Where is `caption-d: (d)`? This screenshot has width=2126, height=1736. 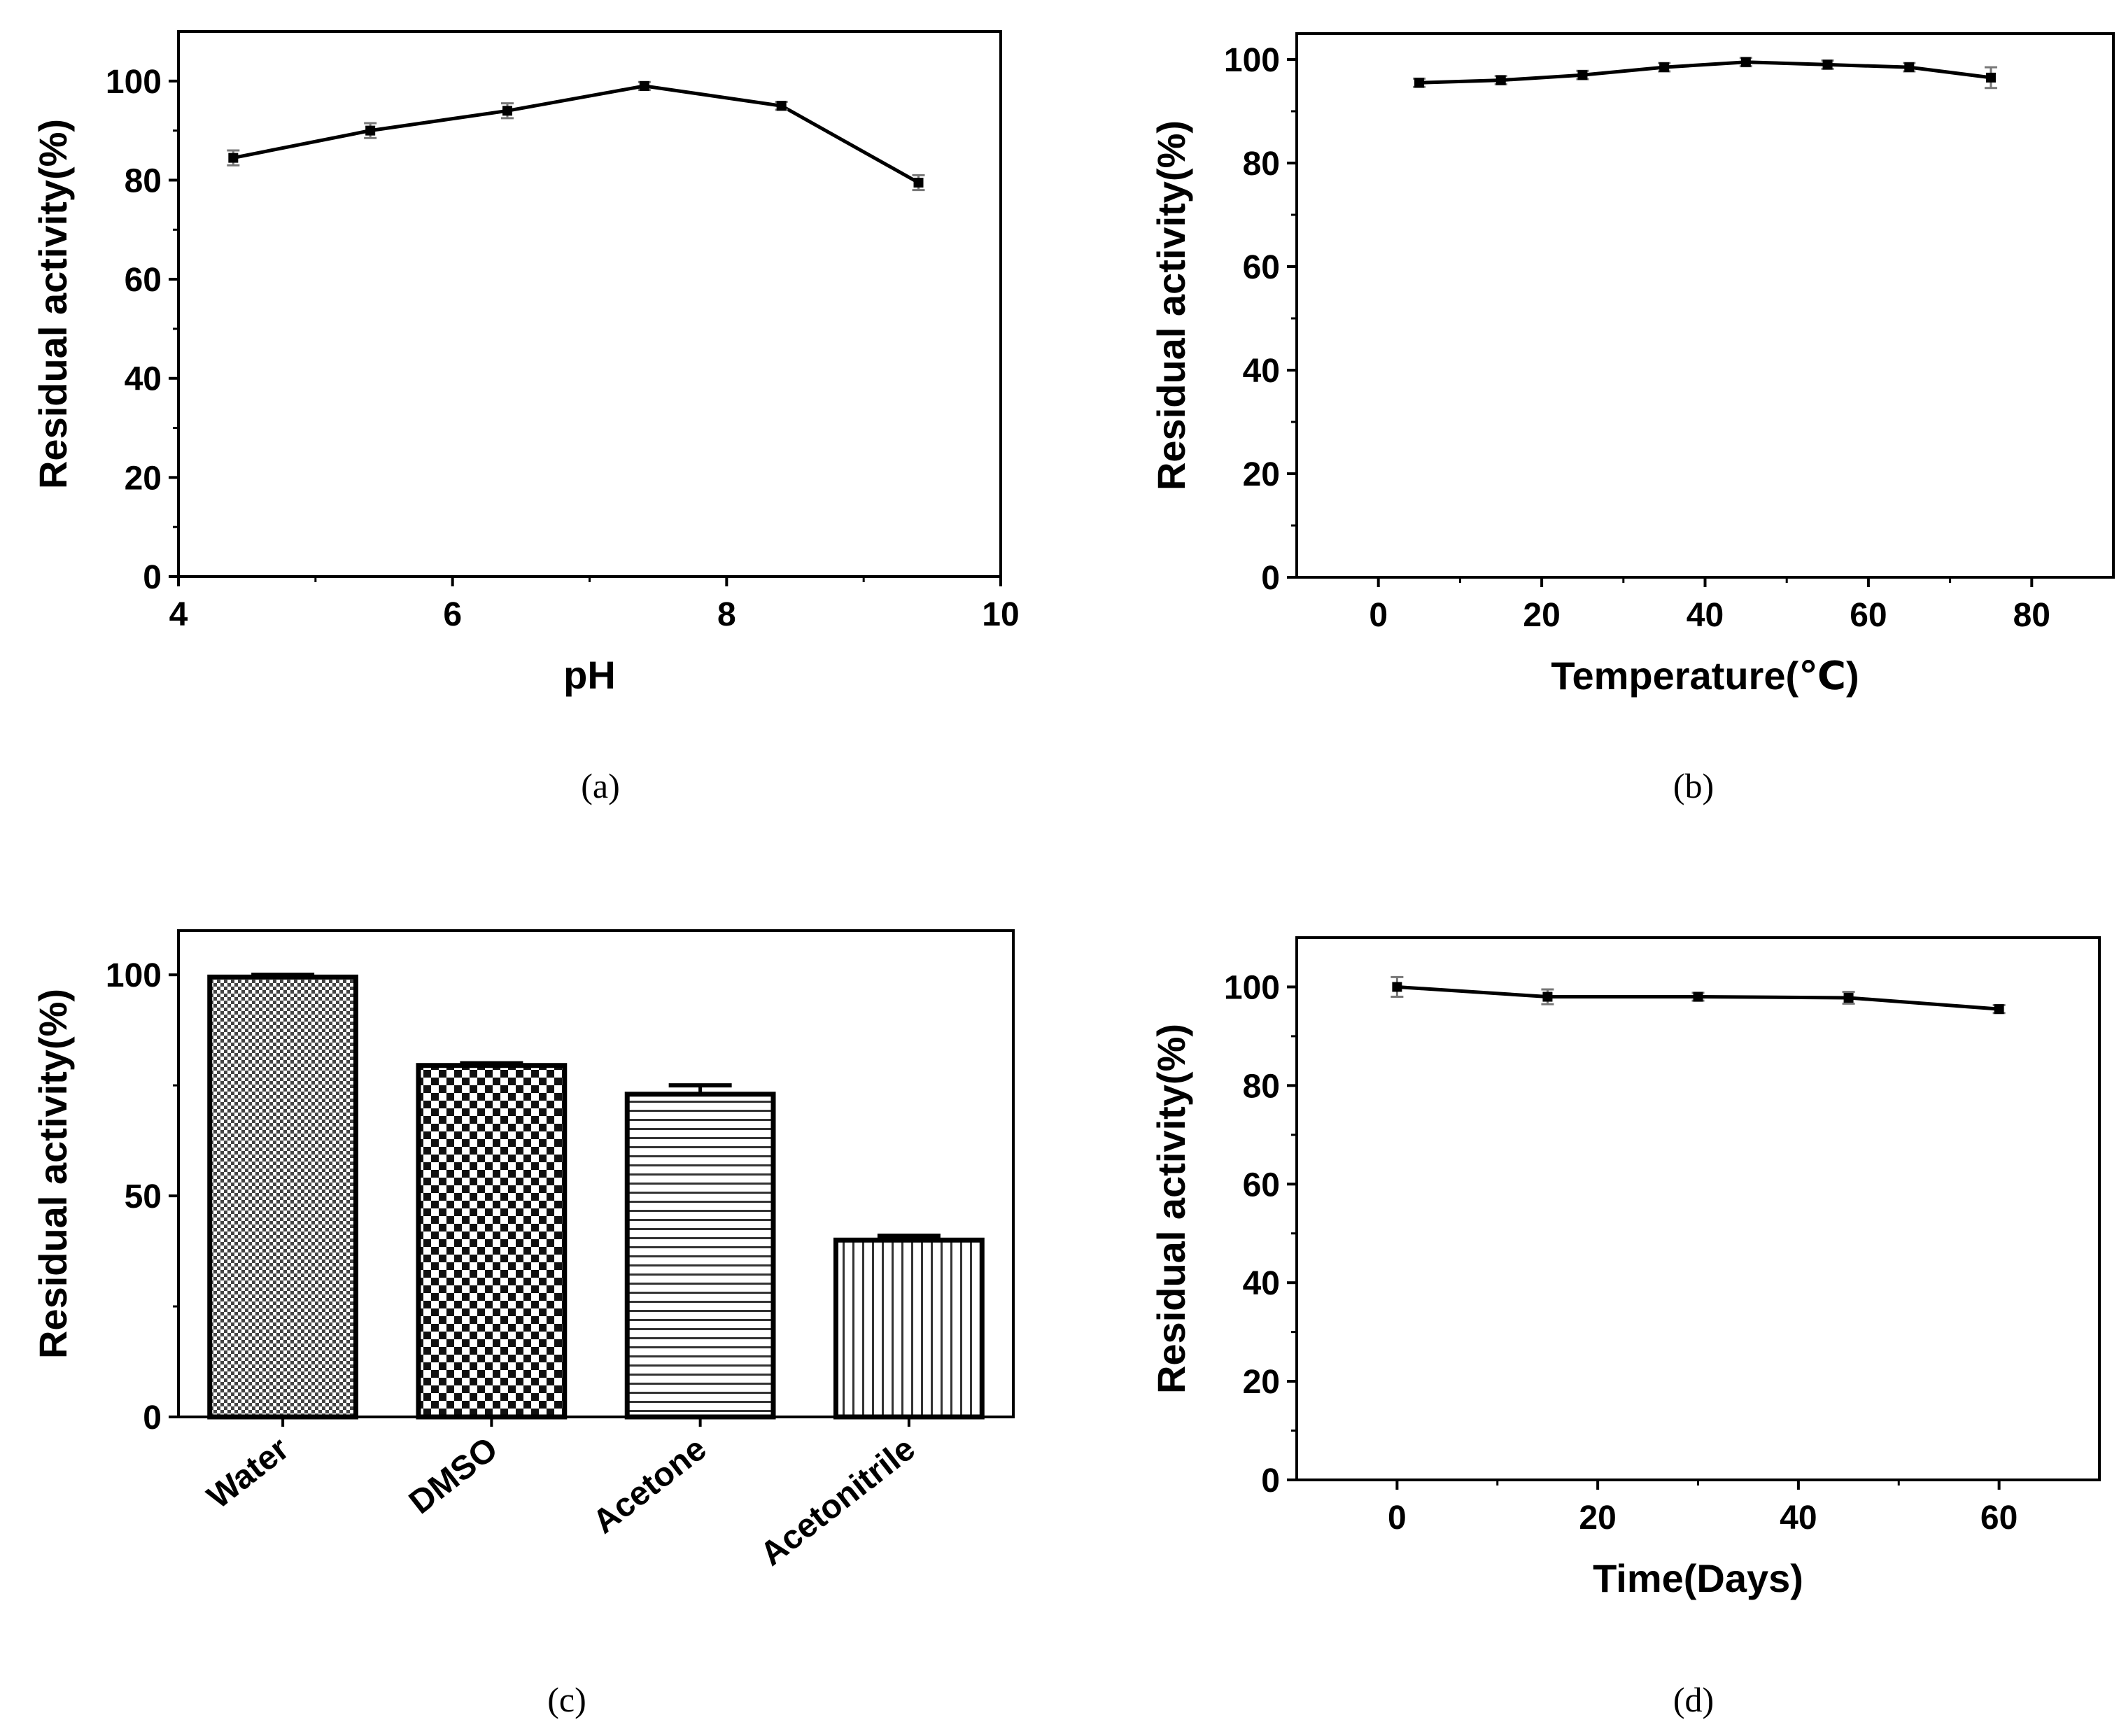
caption-d: (d) is located at coordinates (1693, 1699).